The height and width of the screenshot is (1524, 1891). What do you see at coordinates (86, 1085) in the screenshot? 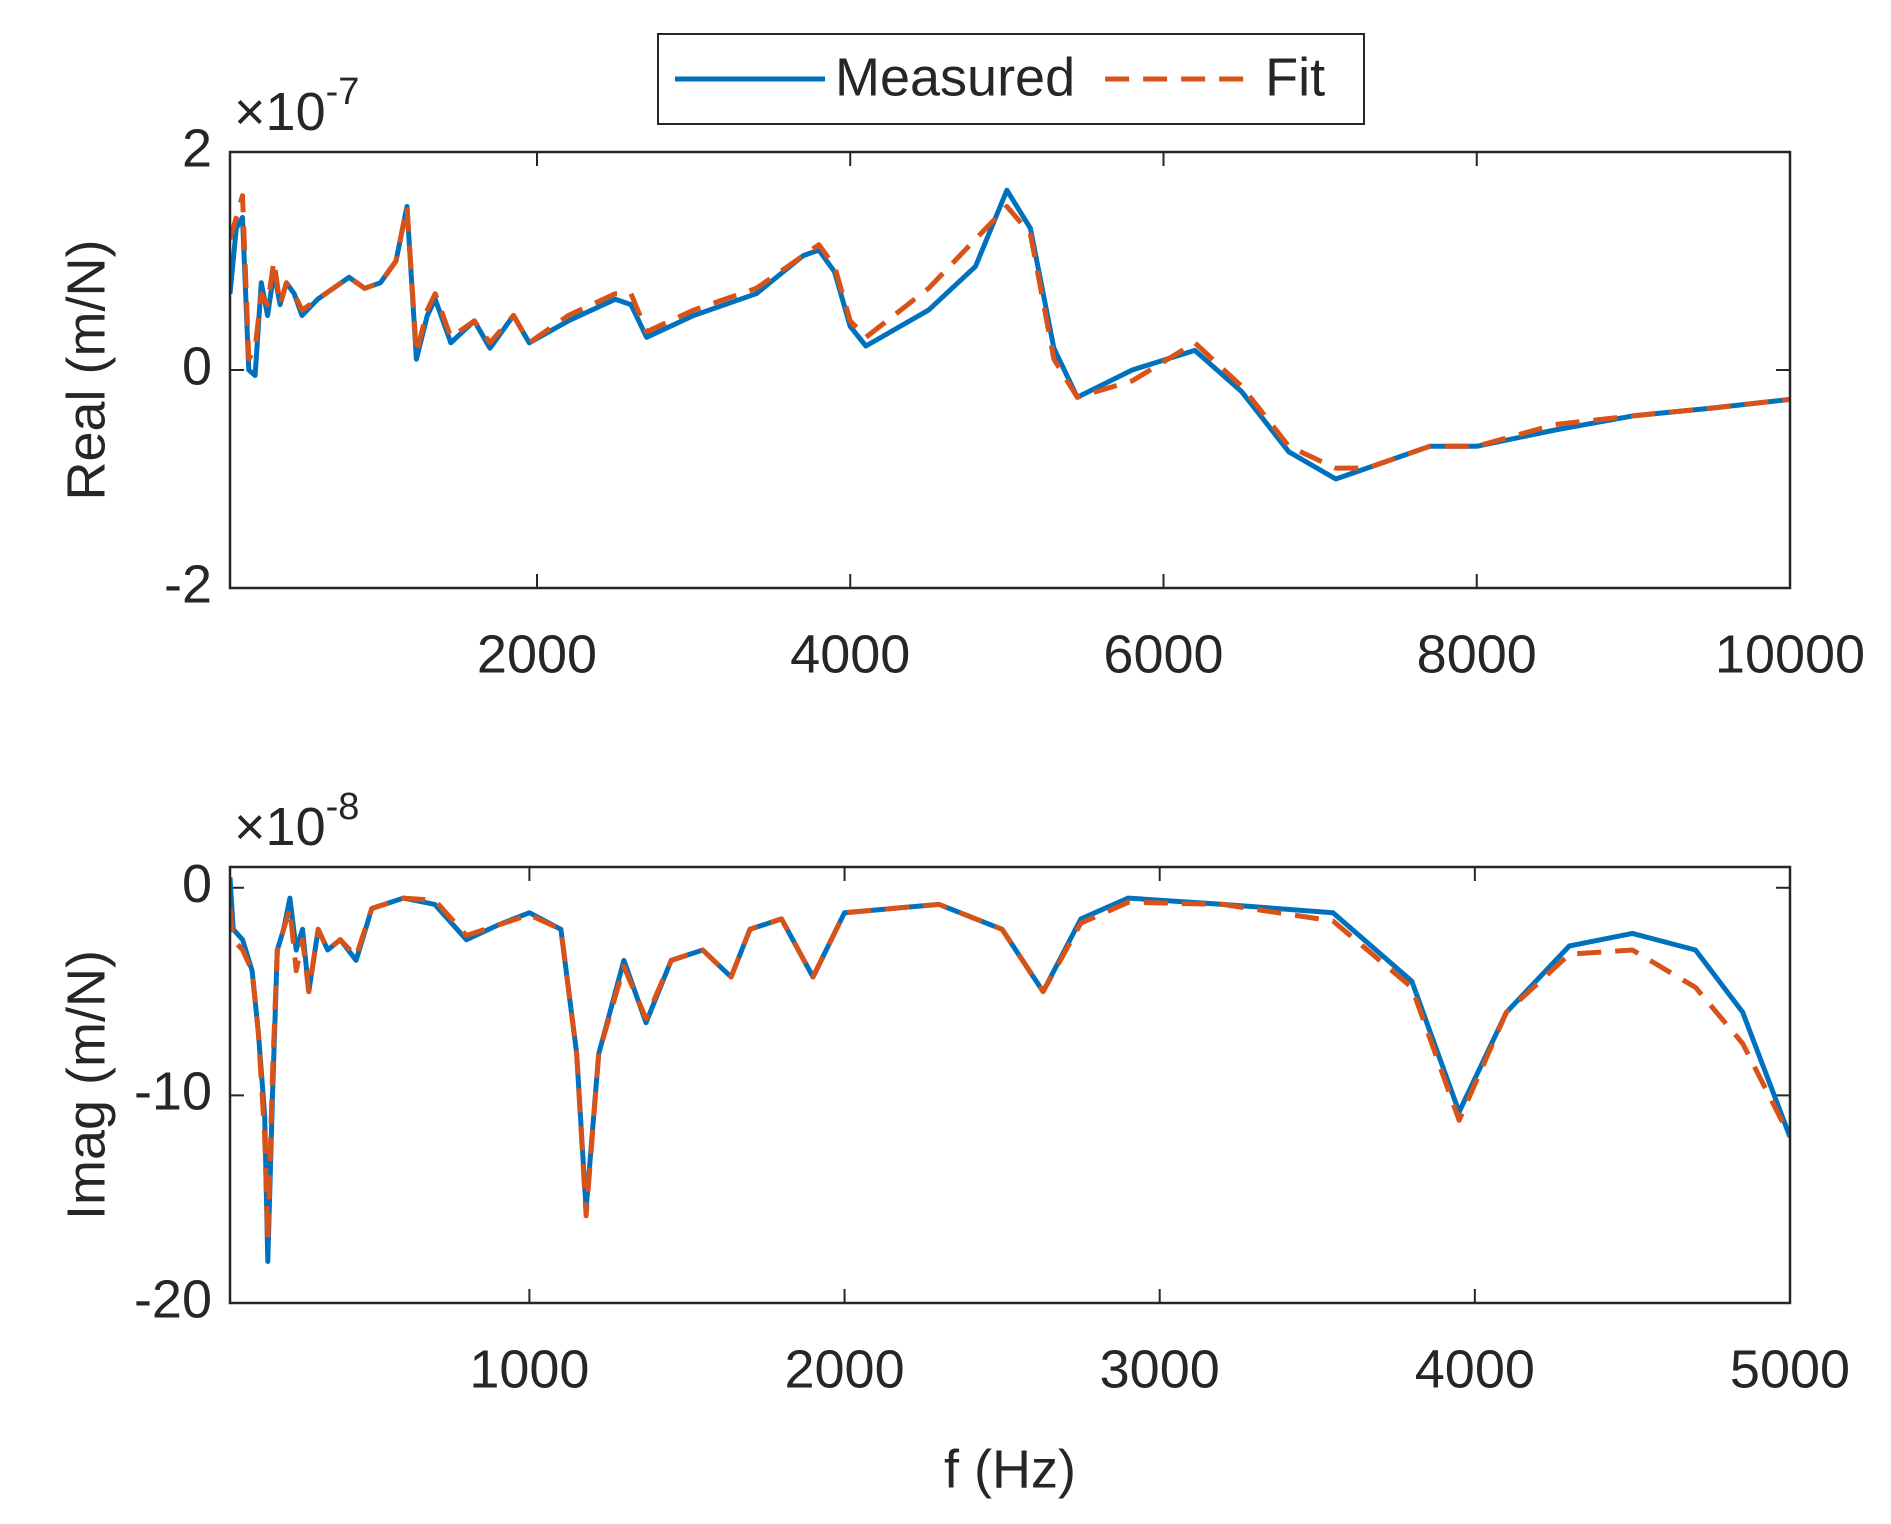
I see `y-axis-label: Imag (m/N)` at bounding box center [86, 1085].